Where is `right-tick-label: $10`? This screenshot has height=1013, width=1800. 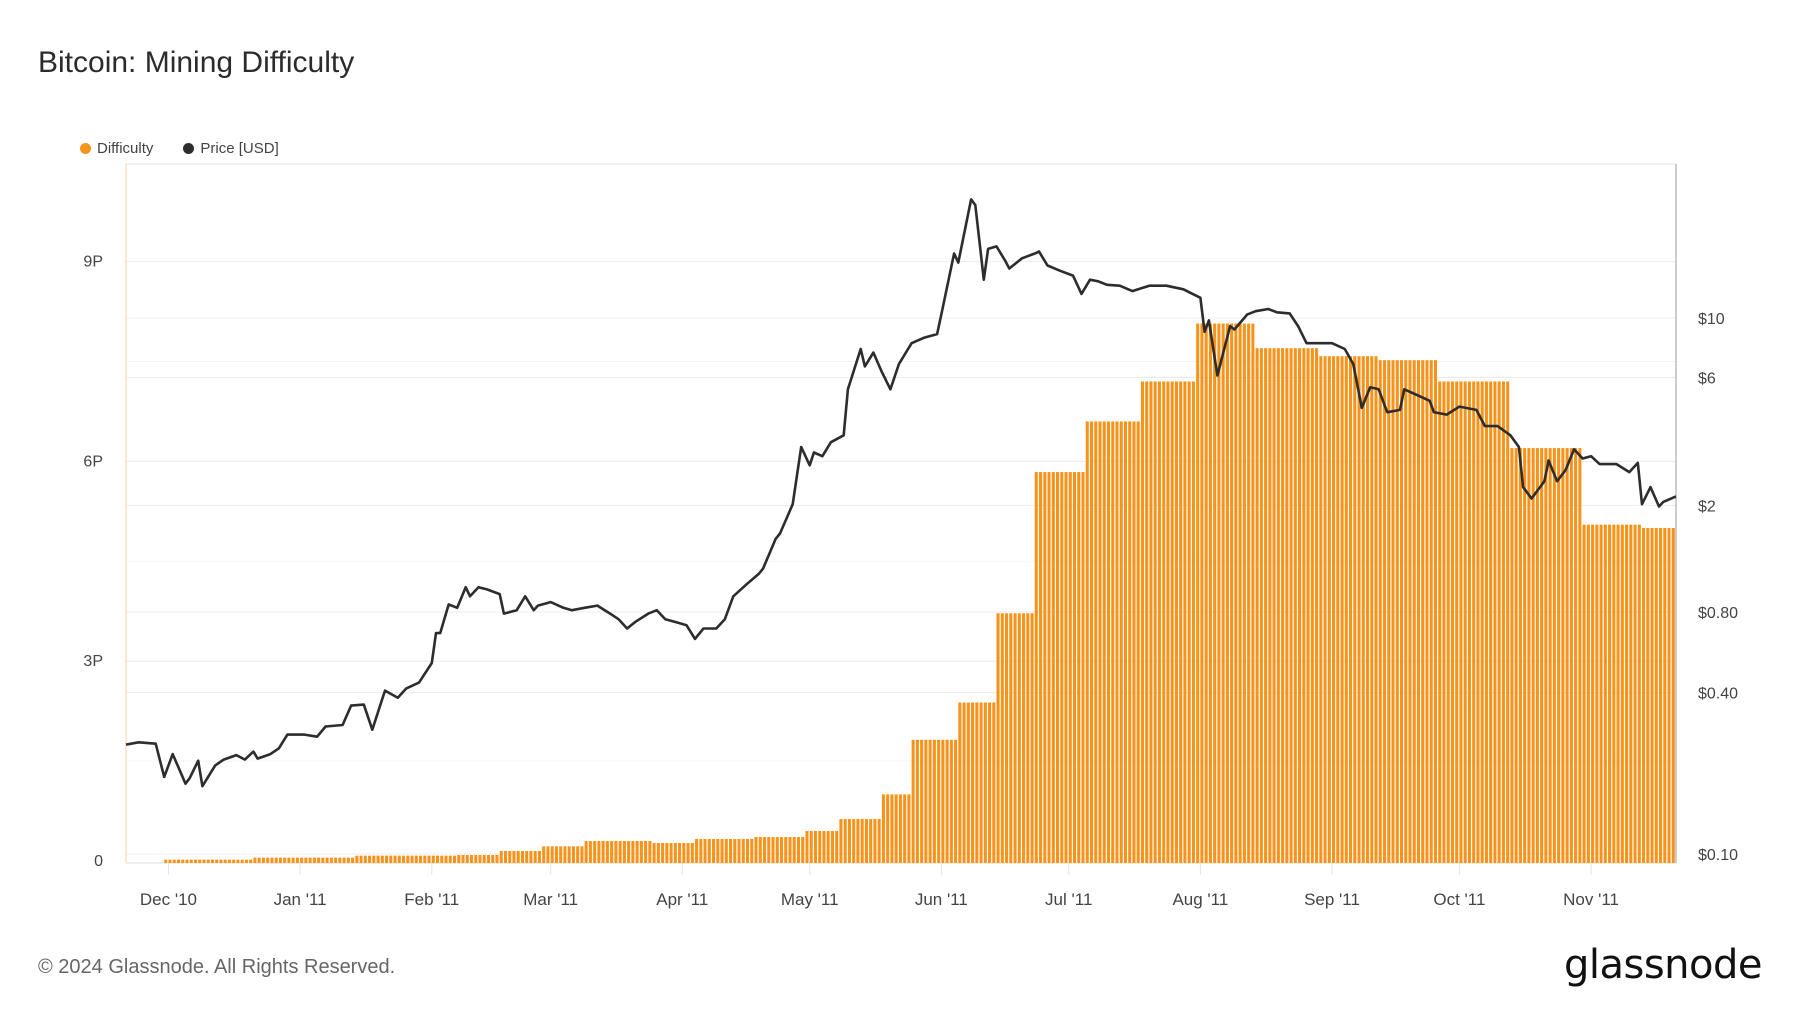
right-tick-label: $10 is located at coordinates (1711, 319).